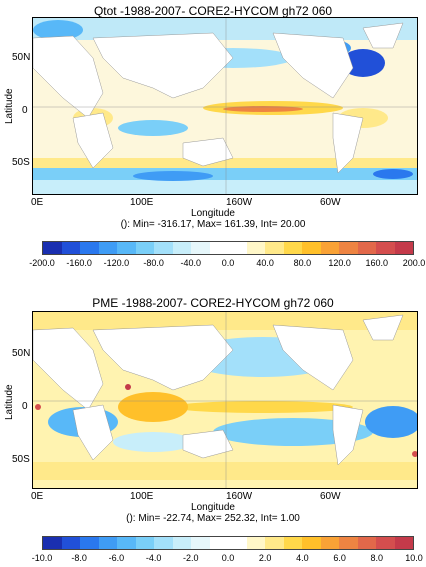 The height and width of the screenshot is (567, 426). What do you see at coordinates (79, 263) in the screenshot?
I see `colorbar-tick-label: -160.0` at bounding box center [79, 263].